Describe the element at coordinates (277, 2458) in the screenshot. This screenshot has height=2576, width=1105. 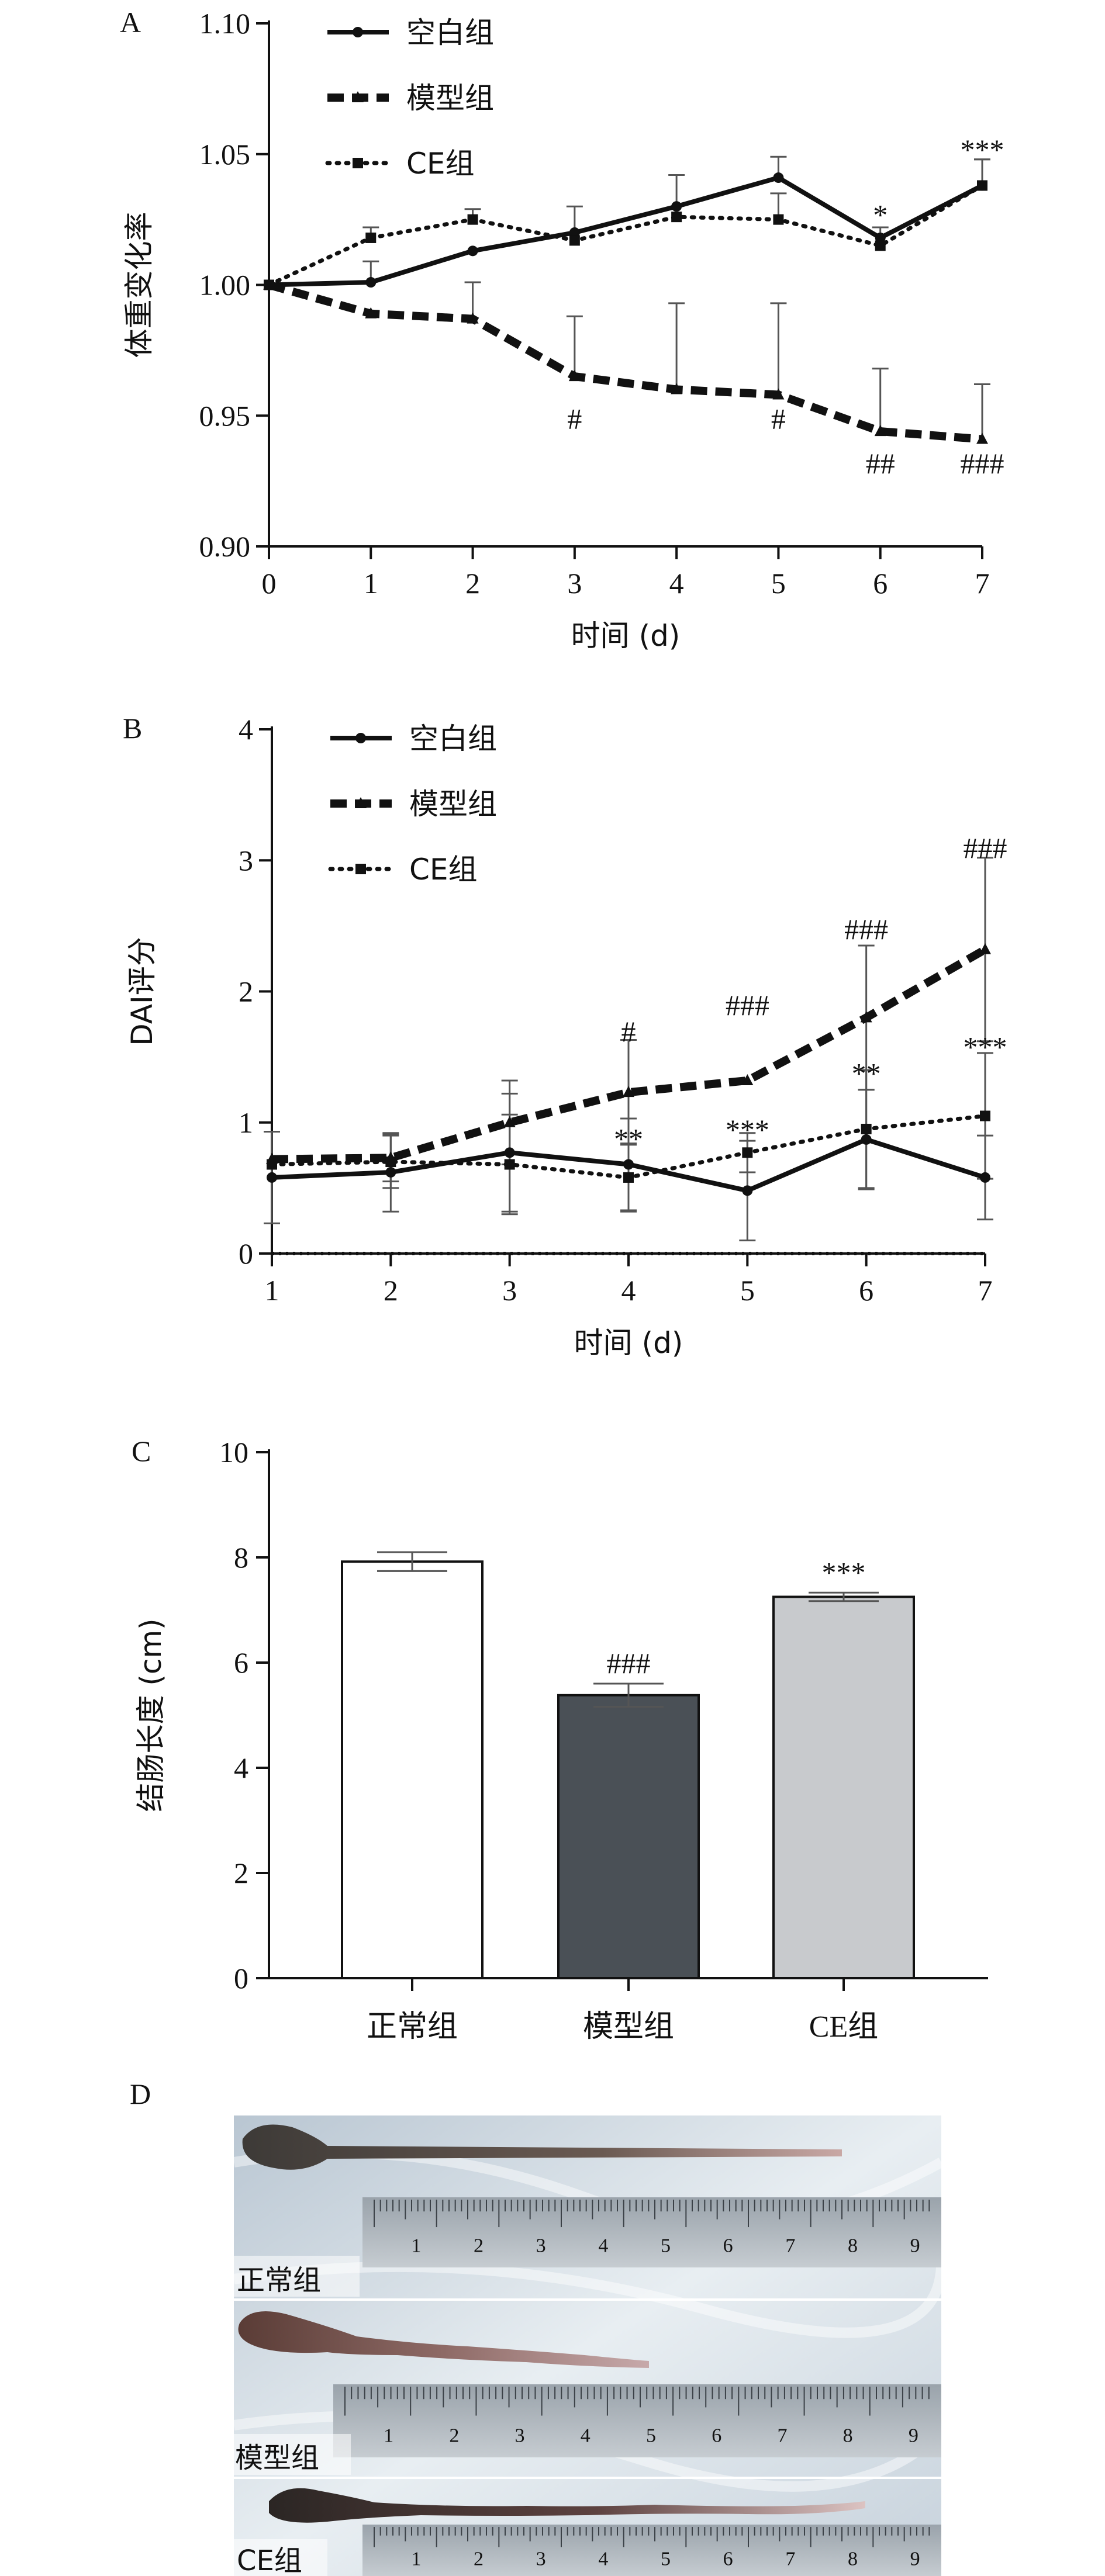
I see `row-label-model: 模型组` at that location.